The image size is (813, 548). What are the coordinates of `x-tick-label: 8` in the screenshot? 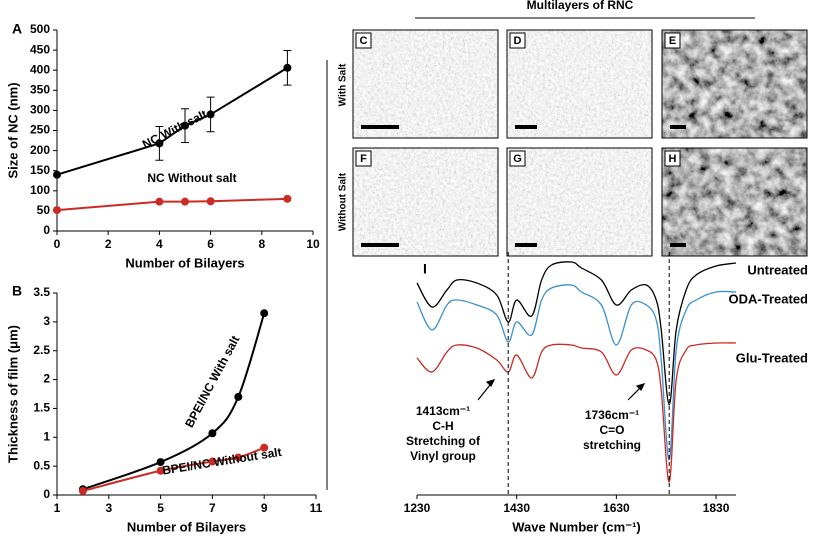 It's located at (261, 244).